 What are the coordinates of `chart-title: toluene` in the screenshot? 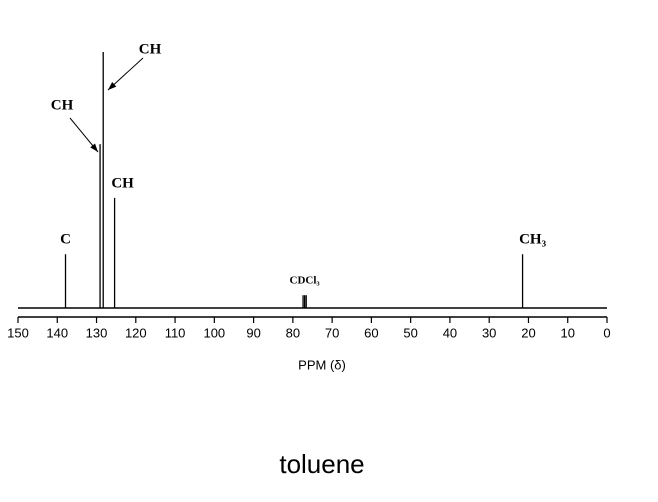 It's located at (321, 464).